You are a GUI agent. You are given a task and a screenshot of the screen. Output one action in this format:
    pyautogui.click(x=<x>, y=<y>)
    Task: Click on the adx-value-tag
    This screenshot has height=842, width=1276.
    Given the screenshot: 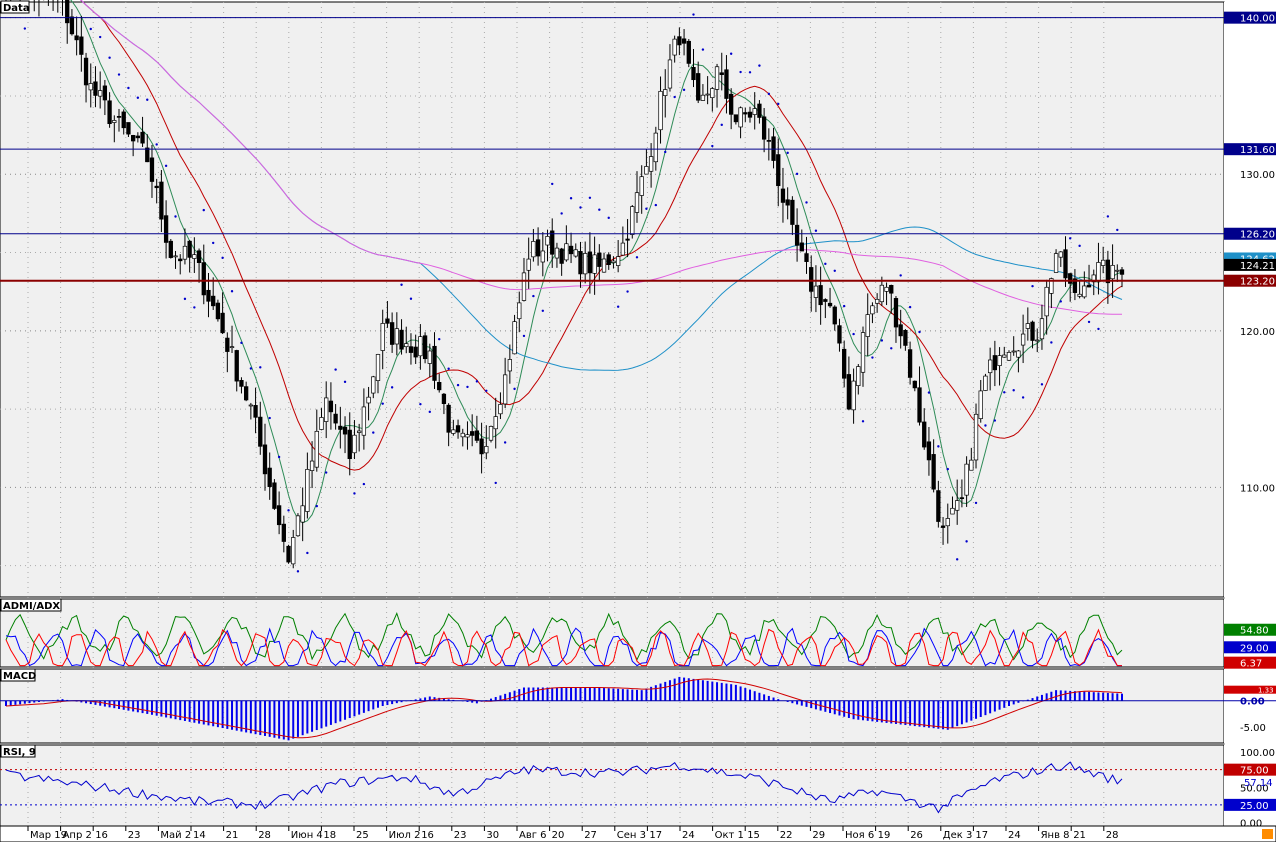 What is the action you would take?
    pyautogui.click(x=1250, y=647)
    